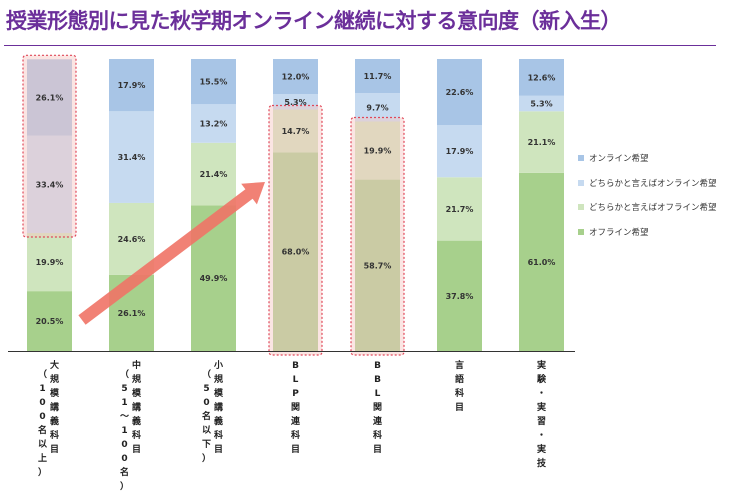 This screenshot has height=496, width=734. What do you see at coordinates (50, 184) in the screenshot?
I see `data-label: 33.4%` at bounding box center [50, 184].